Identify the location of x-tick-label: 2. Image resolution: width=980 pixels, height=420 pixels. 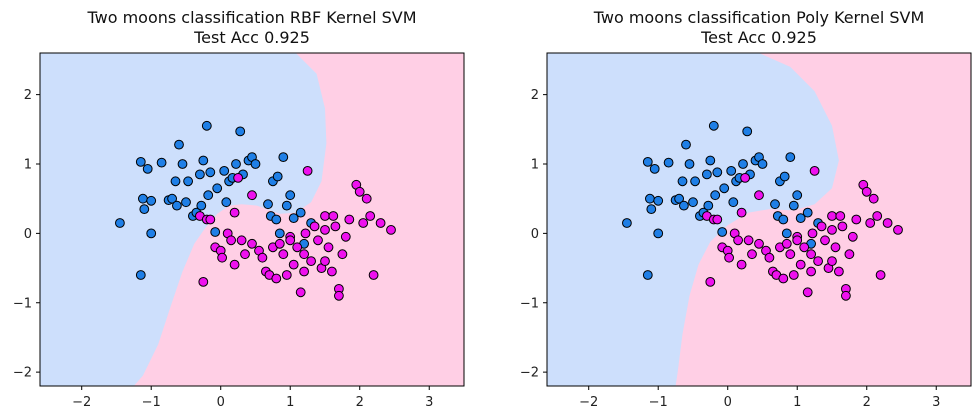
(867, 402).